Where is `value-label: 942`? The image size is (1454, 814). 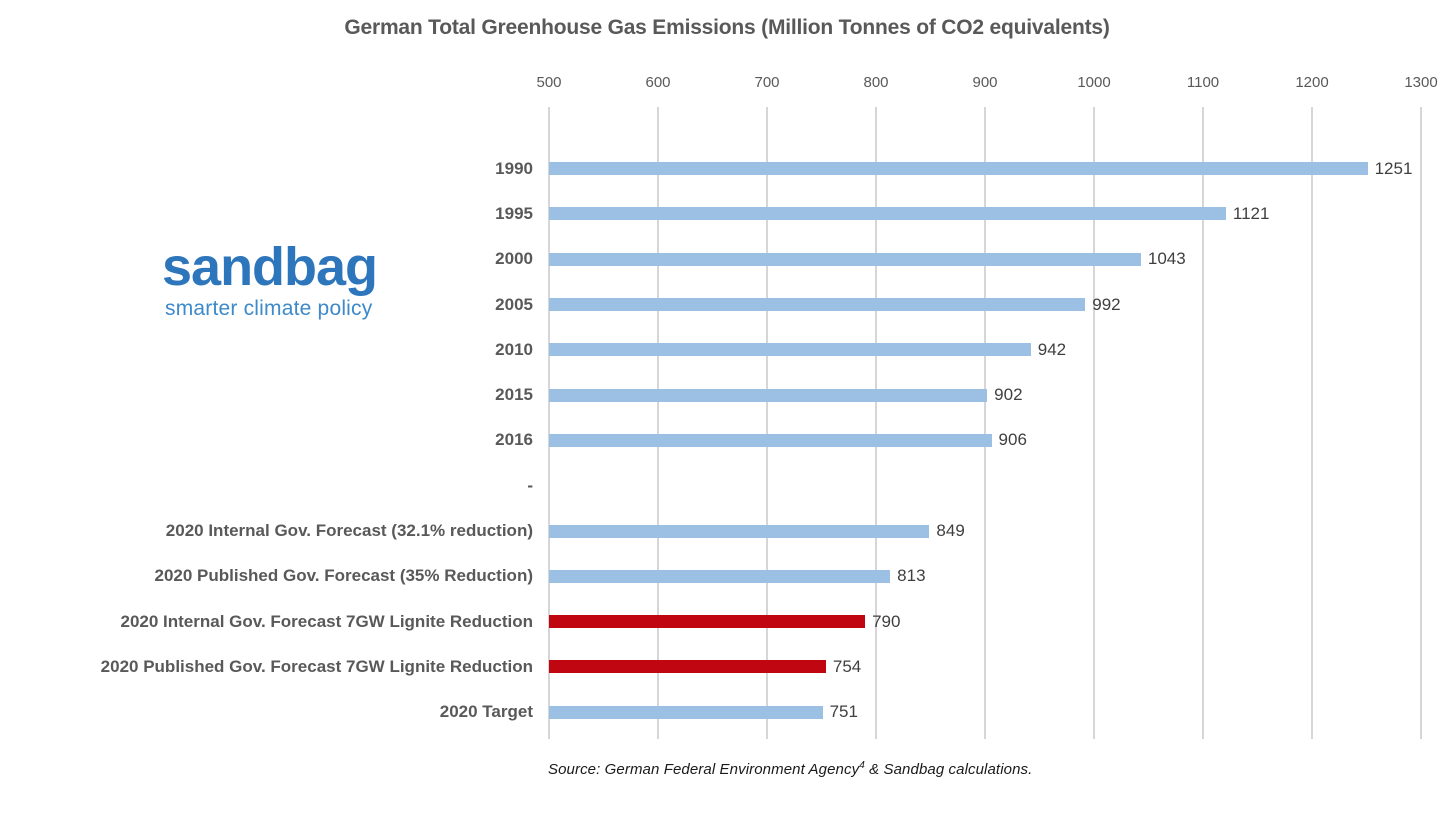
value-label: 942 is located at coordinates (1052, 349).